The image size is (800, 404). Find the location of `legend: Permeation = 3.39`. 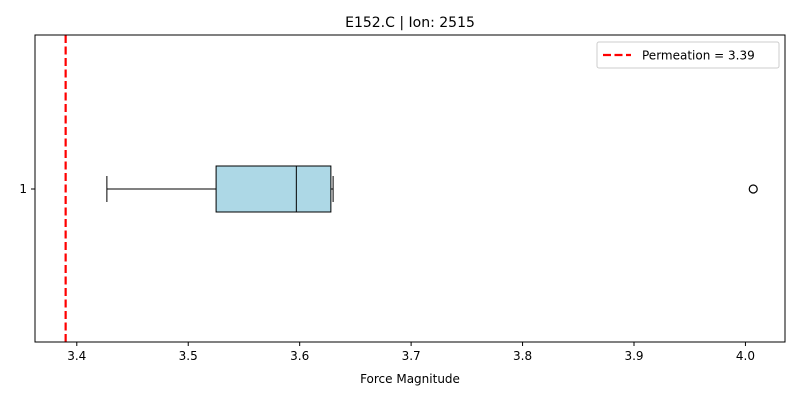

legend: Permeation = 3.39 is located at coordinates (688, 55).